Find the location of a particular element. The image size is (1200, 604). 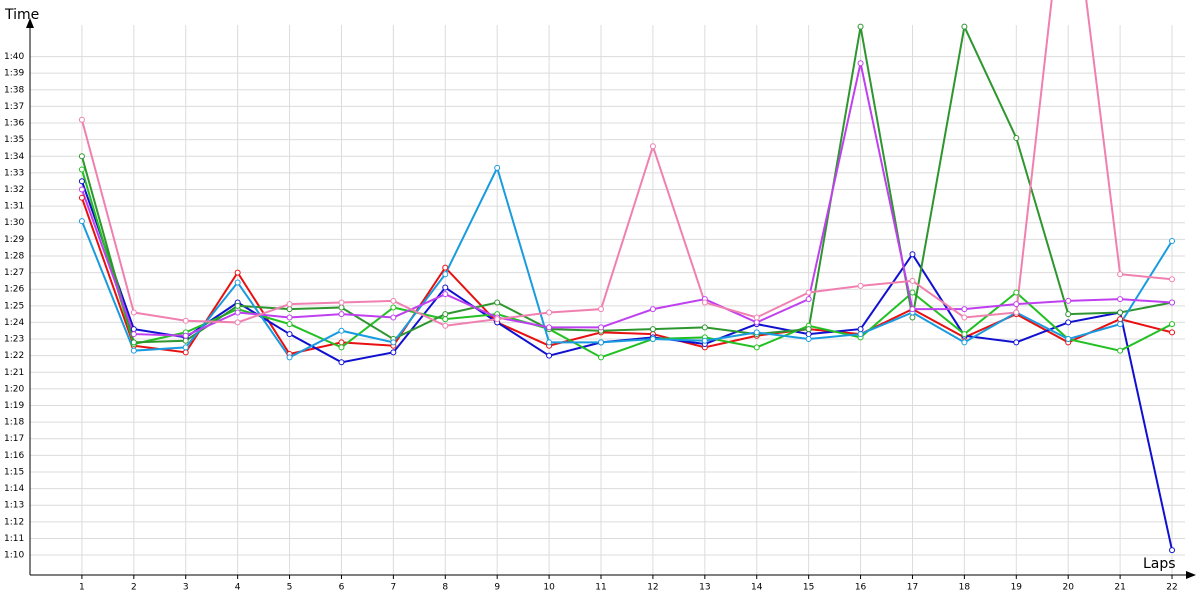

y-tick-label: 1:25 is located at coordinates (14, 306).